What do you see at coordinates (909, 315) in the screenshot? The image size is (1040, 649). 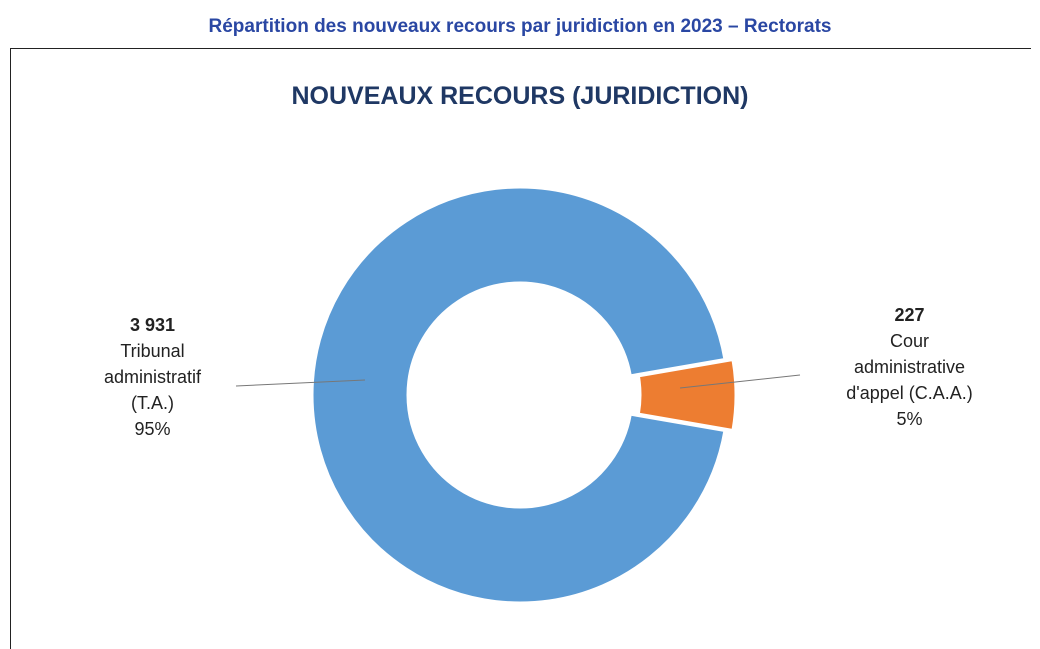 I see `value-label: 227` at bounding box center [909, 315].